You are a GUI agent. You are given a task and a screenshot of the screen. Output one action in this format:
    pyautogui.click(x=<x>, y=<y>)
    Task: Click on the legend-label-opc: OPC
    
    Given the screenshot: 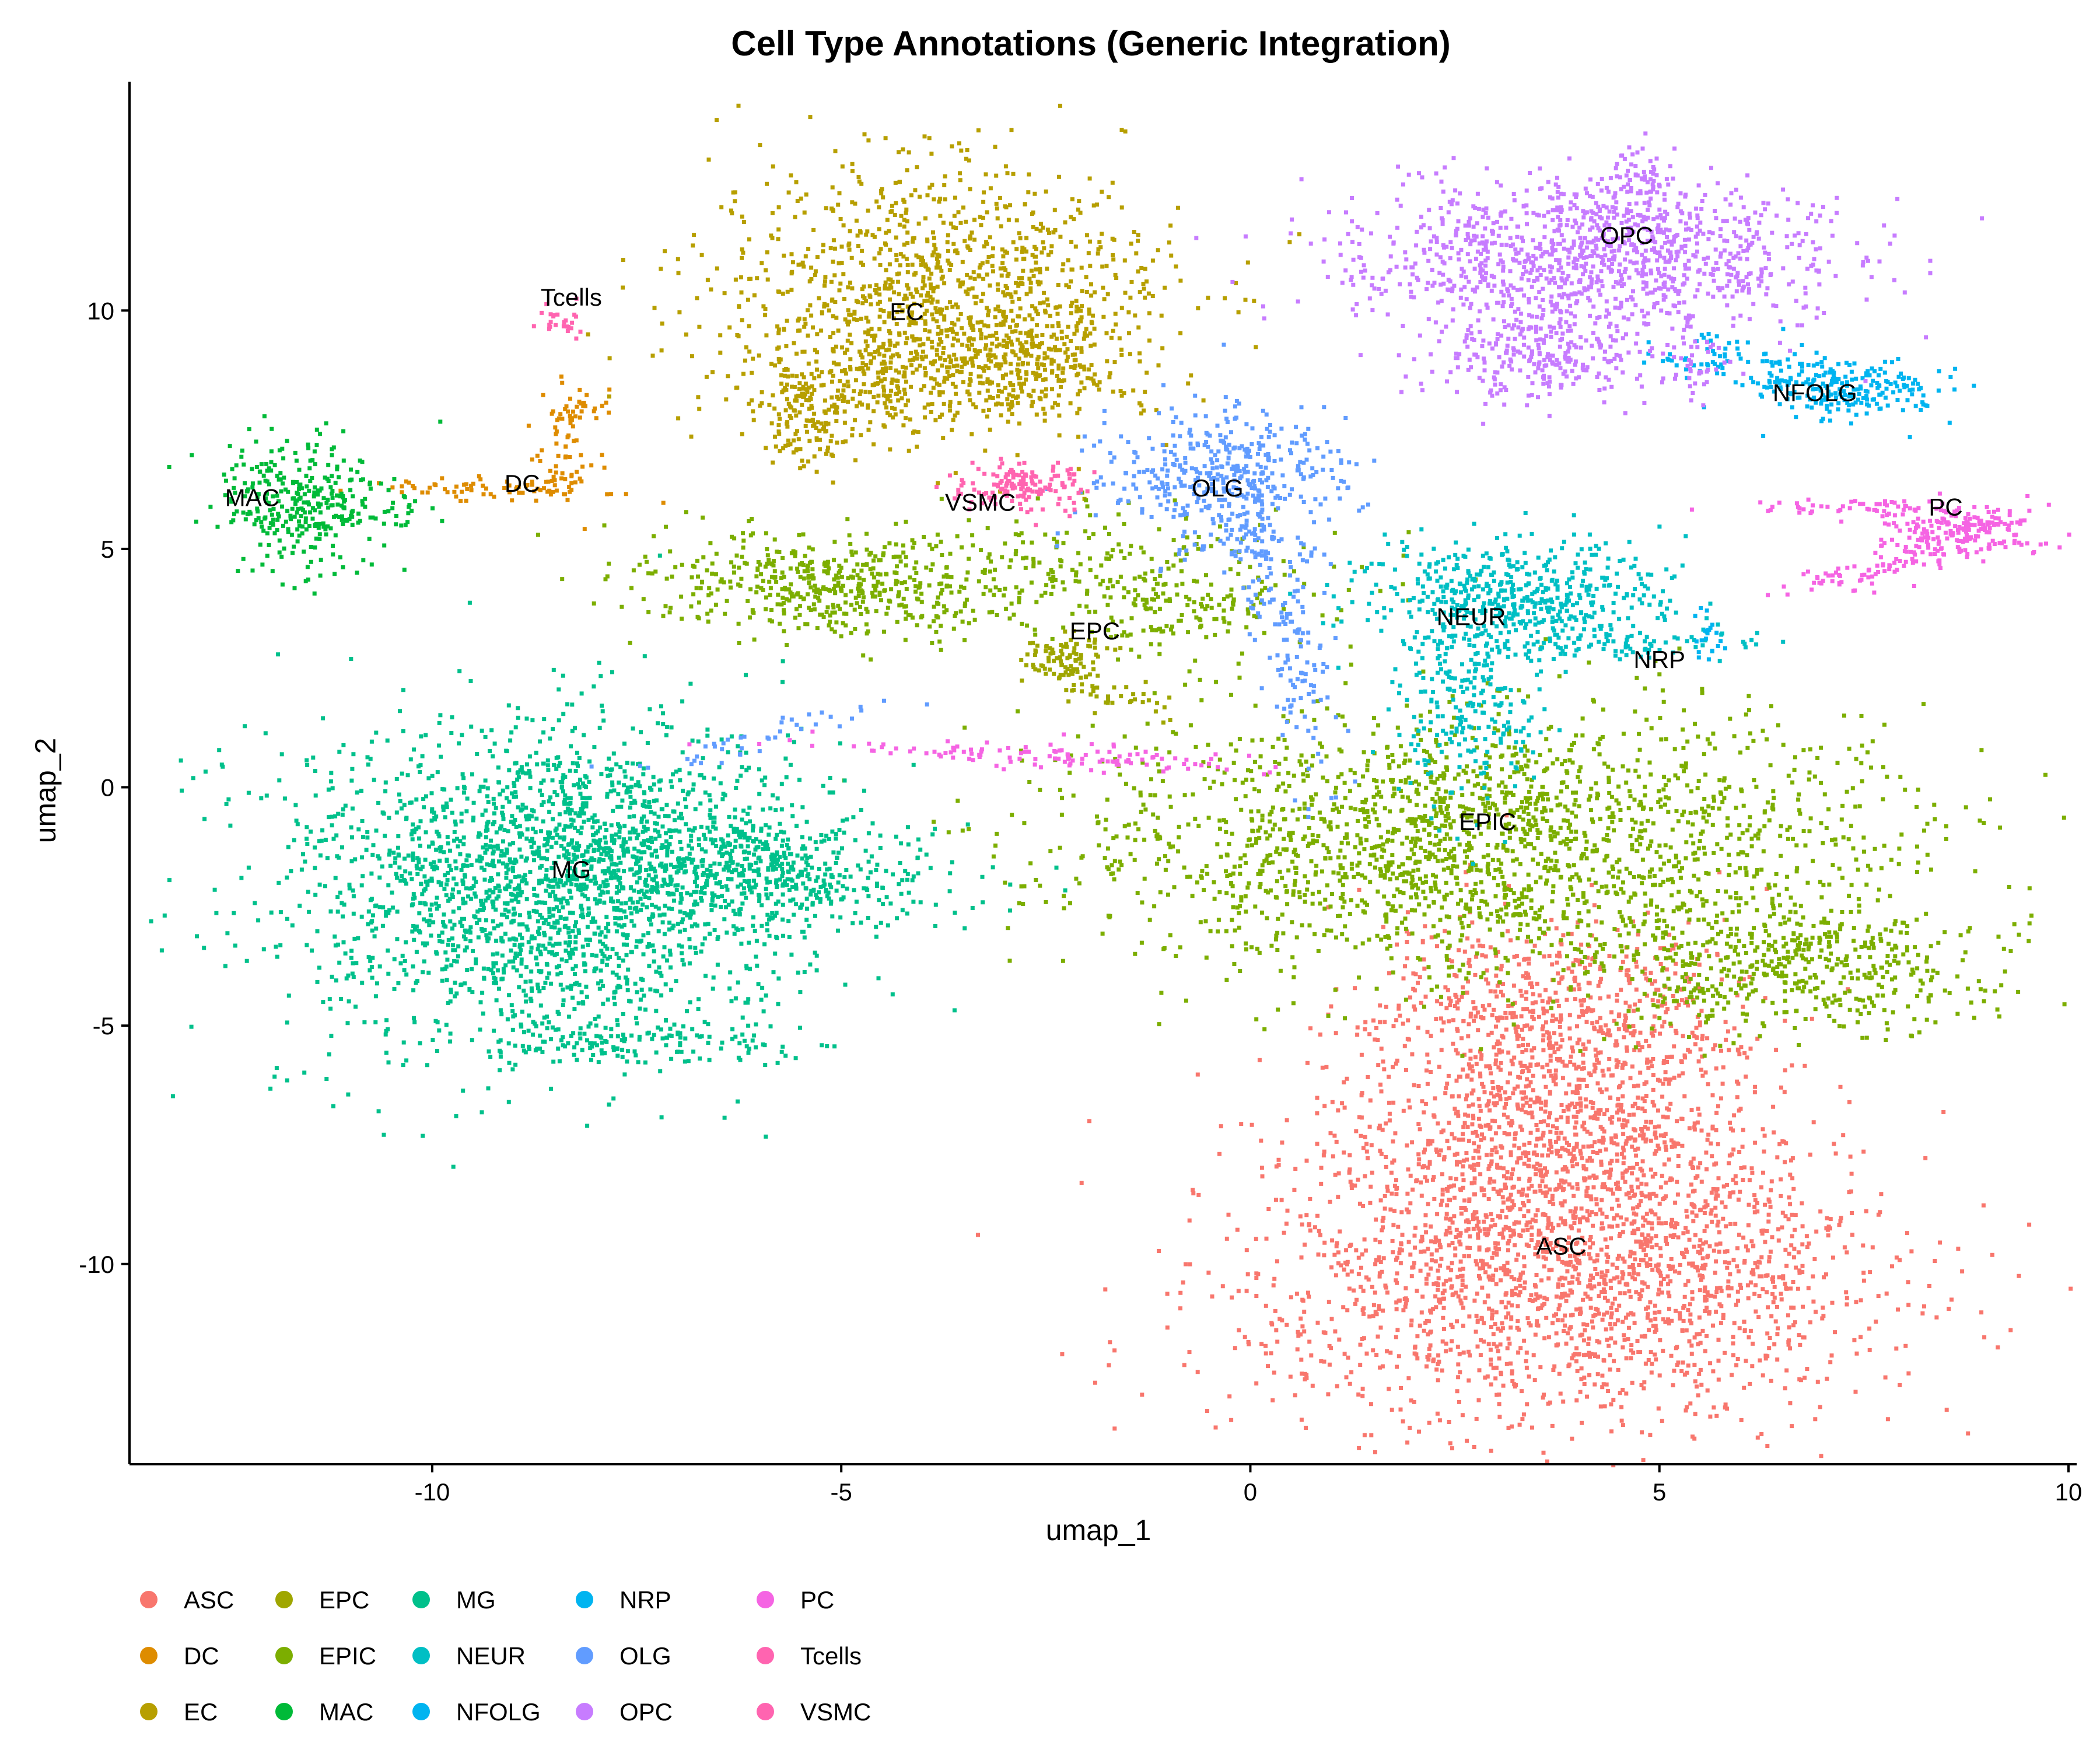 What is the action you would take?
    pyautogui.click(x=646, y=1712)
    